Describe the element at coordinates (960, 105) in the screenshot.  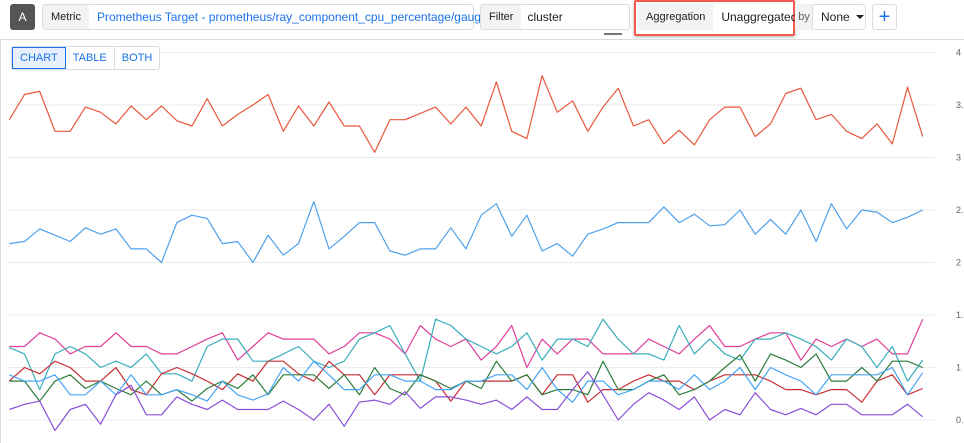
I see `y-tick-label: 3.5` at that location.